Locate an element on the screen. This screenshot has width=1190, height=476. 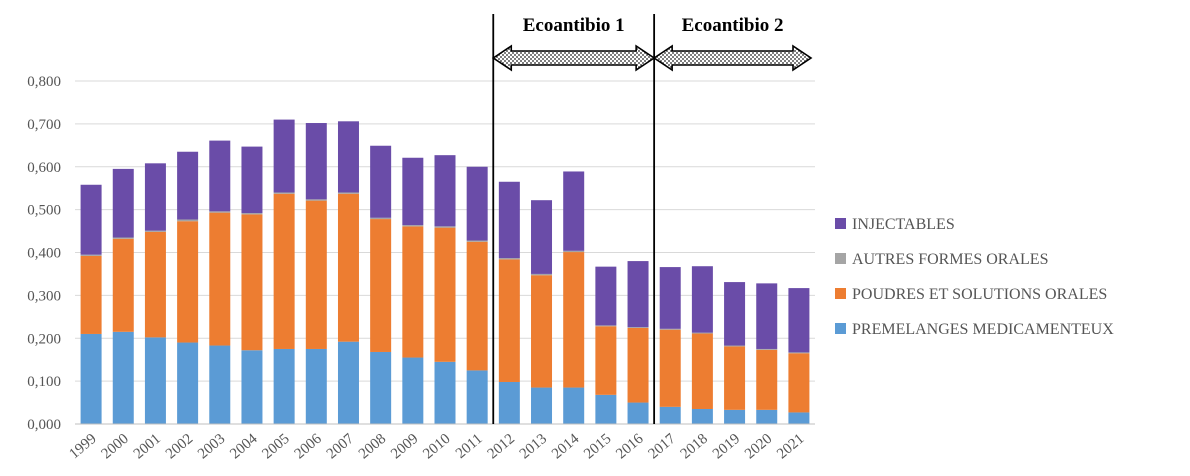
period-label: Ecoantibio 2 is located at coordinates (733, 25).